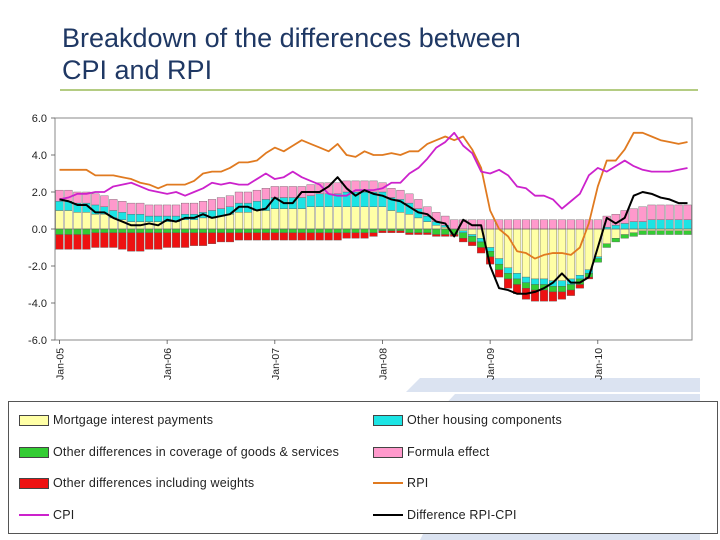  I want to click on legend-label-difference: Difference RPI-CPI, so click(462, 515).